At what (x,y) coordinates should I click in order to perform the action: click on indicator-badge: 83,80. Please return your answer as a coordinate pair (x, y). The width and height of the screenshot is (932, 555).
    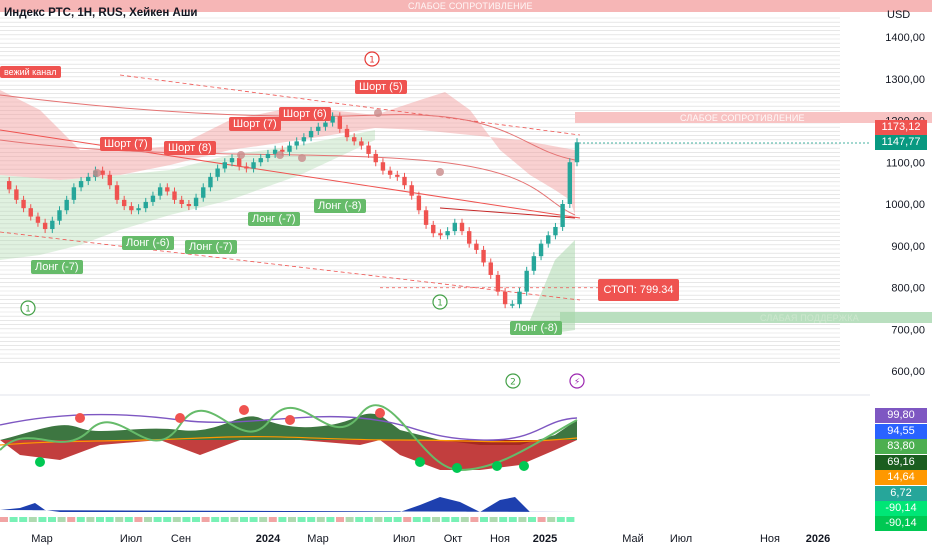
    Looking at the image, I should click on (901, 446).